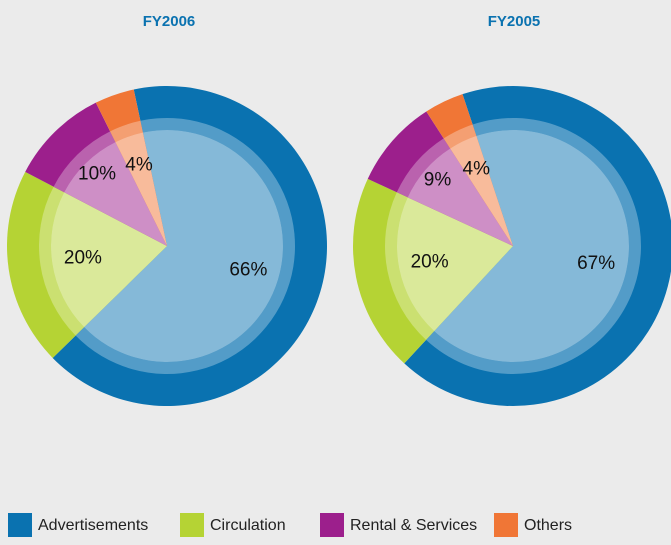  Describe the element at coordinates (413, 525) in the screenshot. I see `legend-label: Rental & Services` at that location.